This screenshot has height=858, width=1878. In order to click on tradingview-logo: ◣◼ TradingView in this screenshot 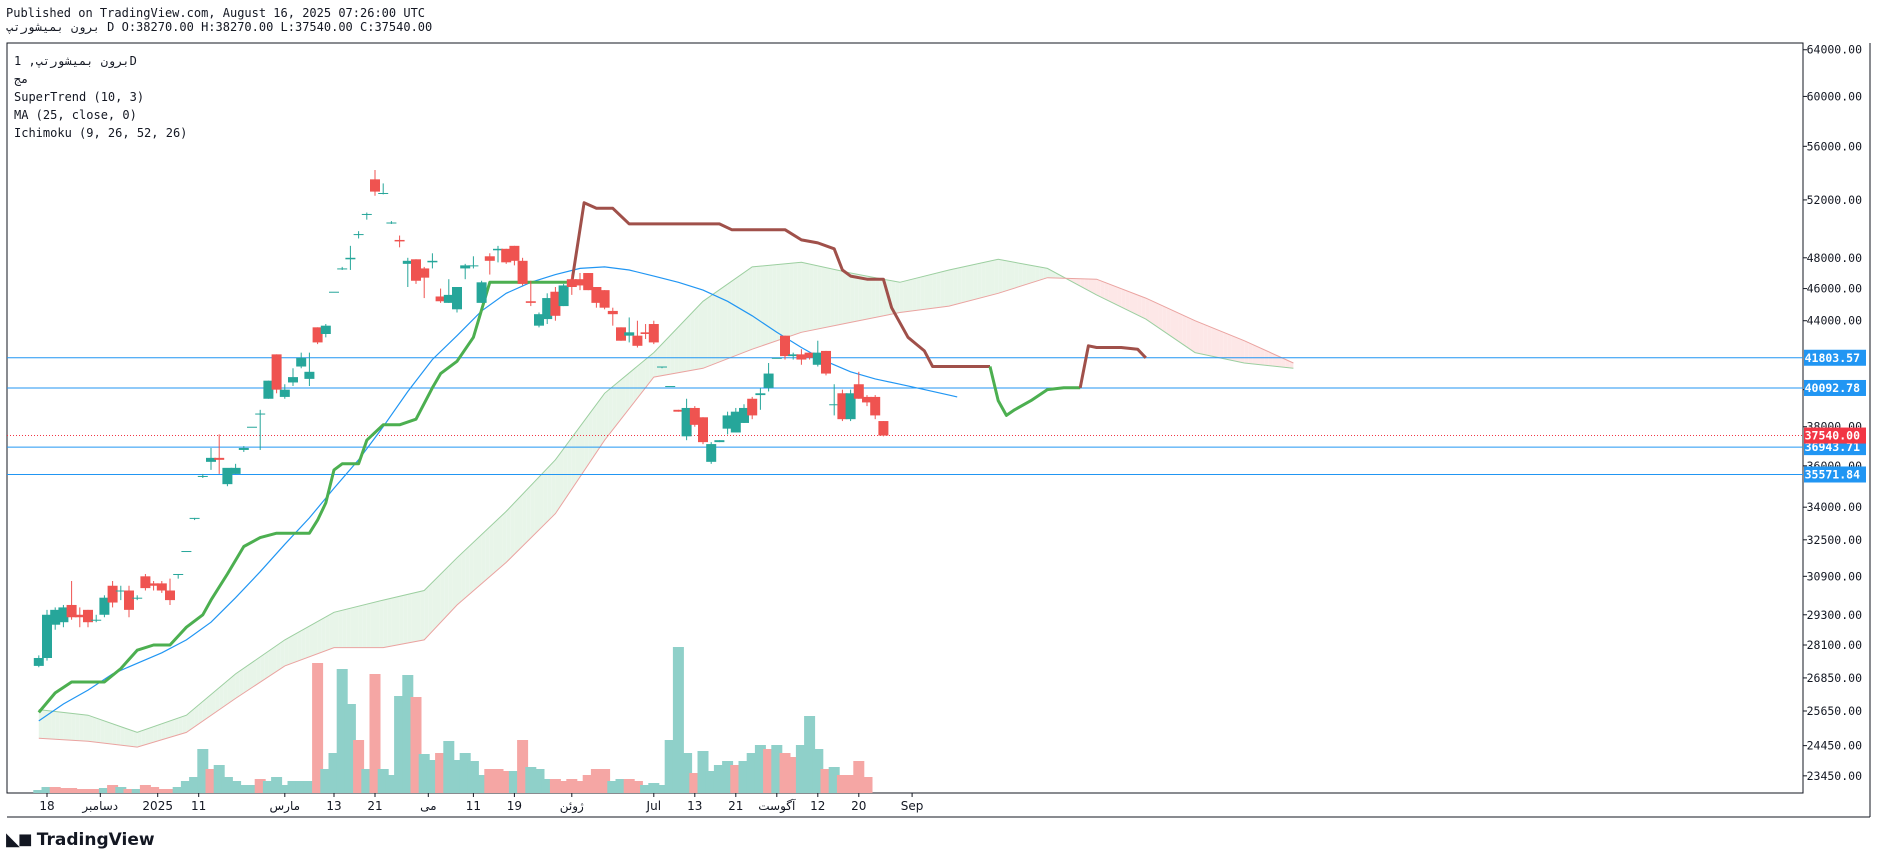, I will do `click(80, 839)`.